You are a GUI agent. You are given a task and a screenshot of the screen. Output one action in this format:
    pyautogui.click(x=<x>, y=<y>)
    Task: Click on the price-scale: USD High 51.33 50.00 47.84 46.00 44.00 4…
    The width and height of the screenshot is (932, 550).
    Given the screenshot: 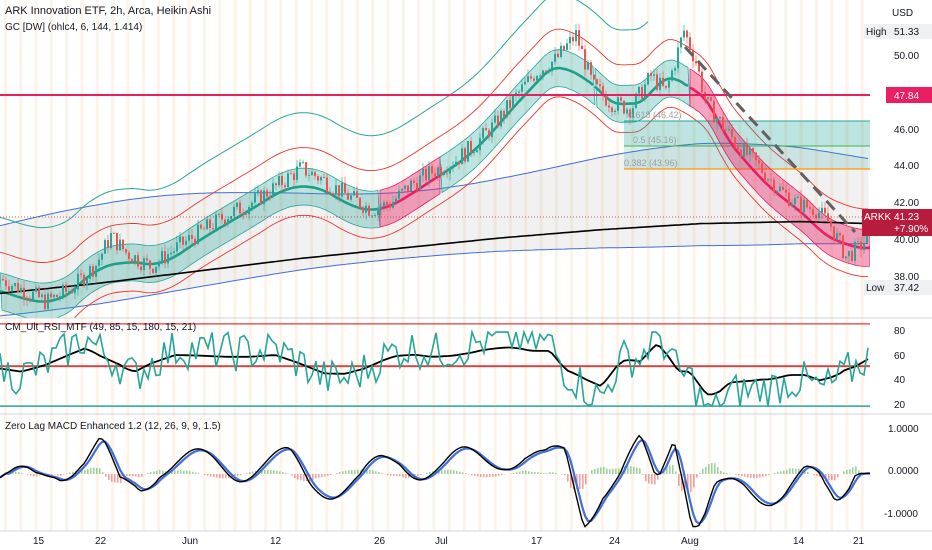 What is the action you would take?
    pyautogui.click(x=897, y=151)
    